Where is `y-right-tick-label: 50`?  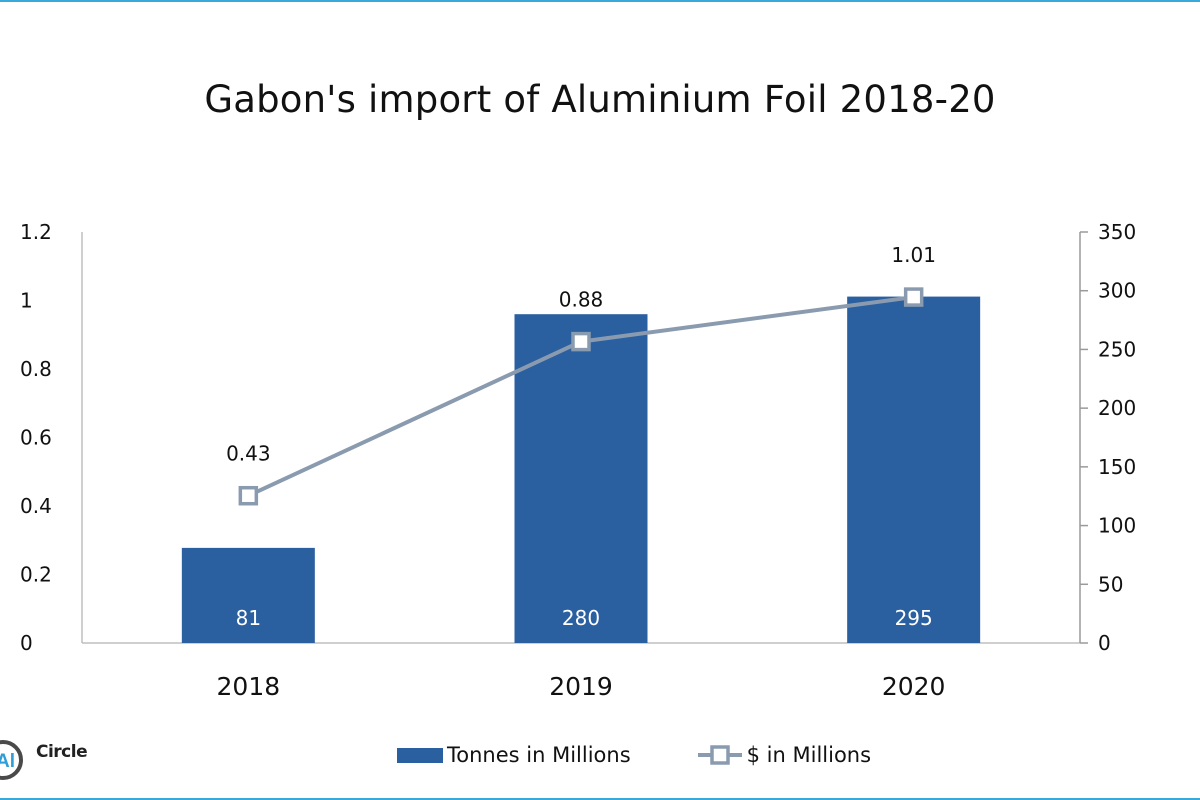 y-right-tick-label: 50 is located at coordinates (1110, 584).